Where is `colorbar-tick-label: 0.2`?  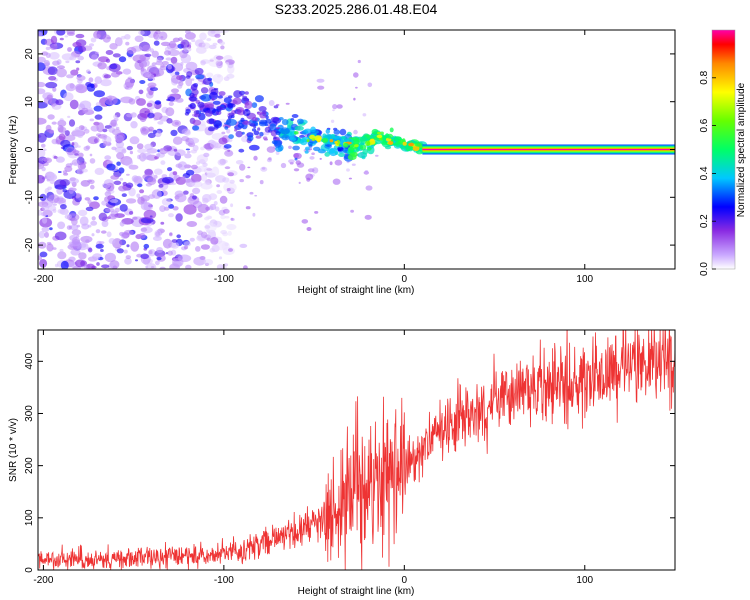 colorbar-tick-label: 0.2 is located at coordinates (704, 221).